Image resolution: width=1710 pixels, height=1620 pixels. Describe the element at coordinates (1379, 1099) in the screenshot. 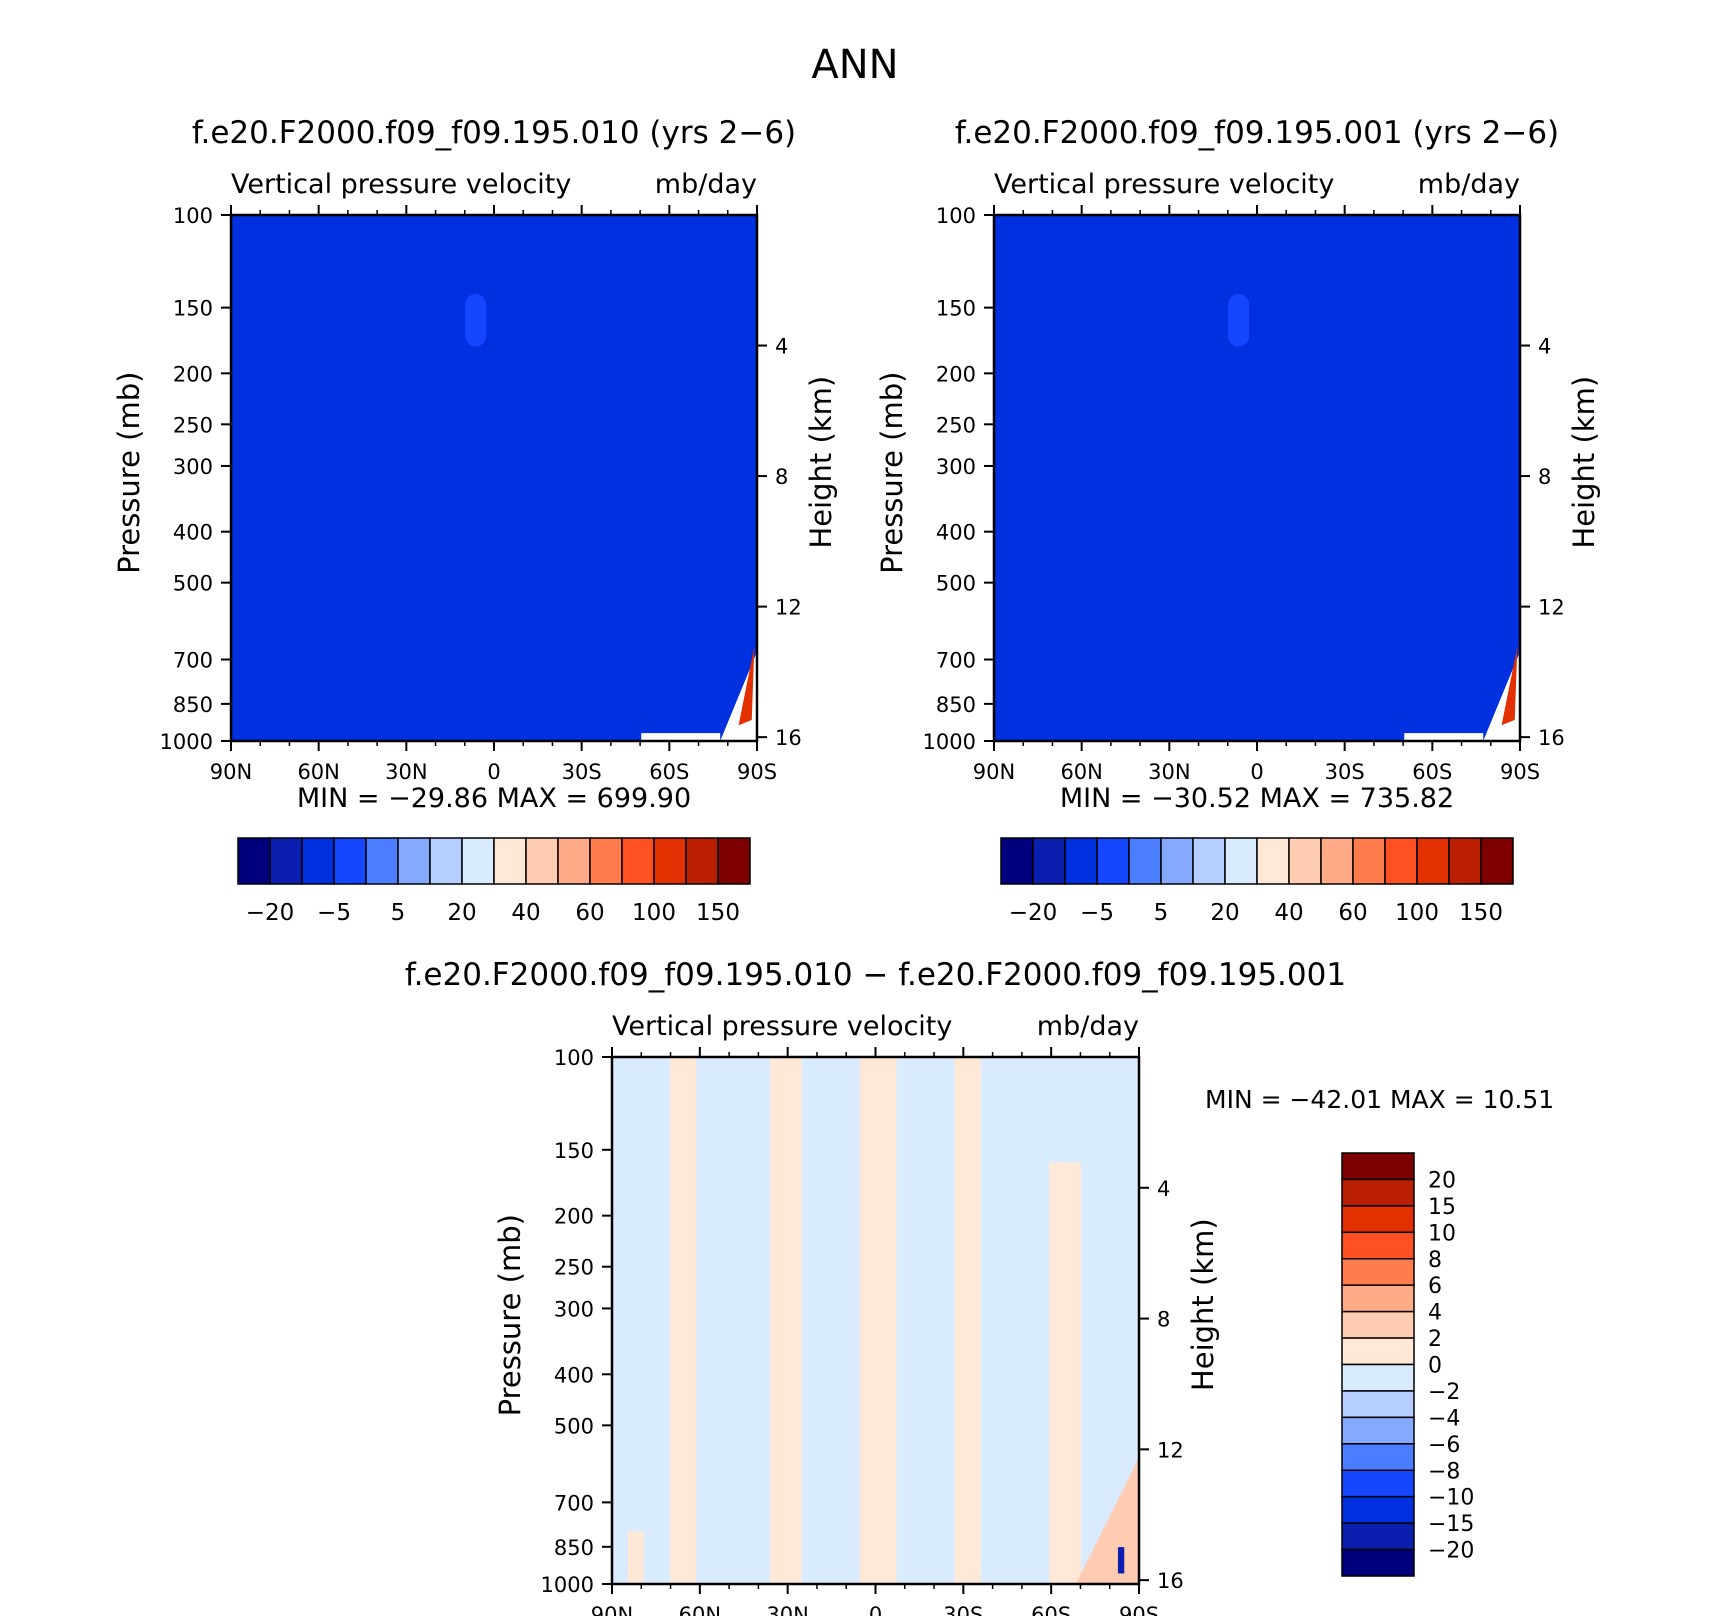

I see `min-max-stats: MIN = −42.01 MAX = 10.51` at that location.